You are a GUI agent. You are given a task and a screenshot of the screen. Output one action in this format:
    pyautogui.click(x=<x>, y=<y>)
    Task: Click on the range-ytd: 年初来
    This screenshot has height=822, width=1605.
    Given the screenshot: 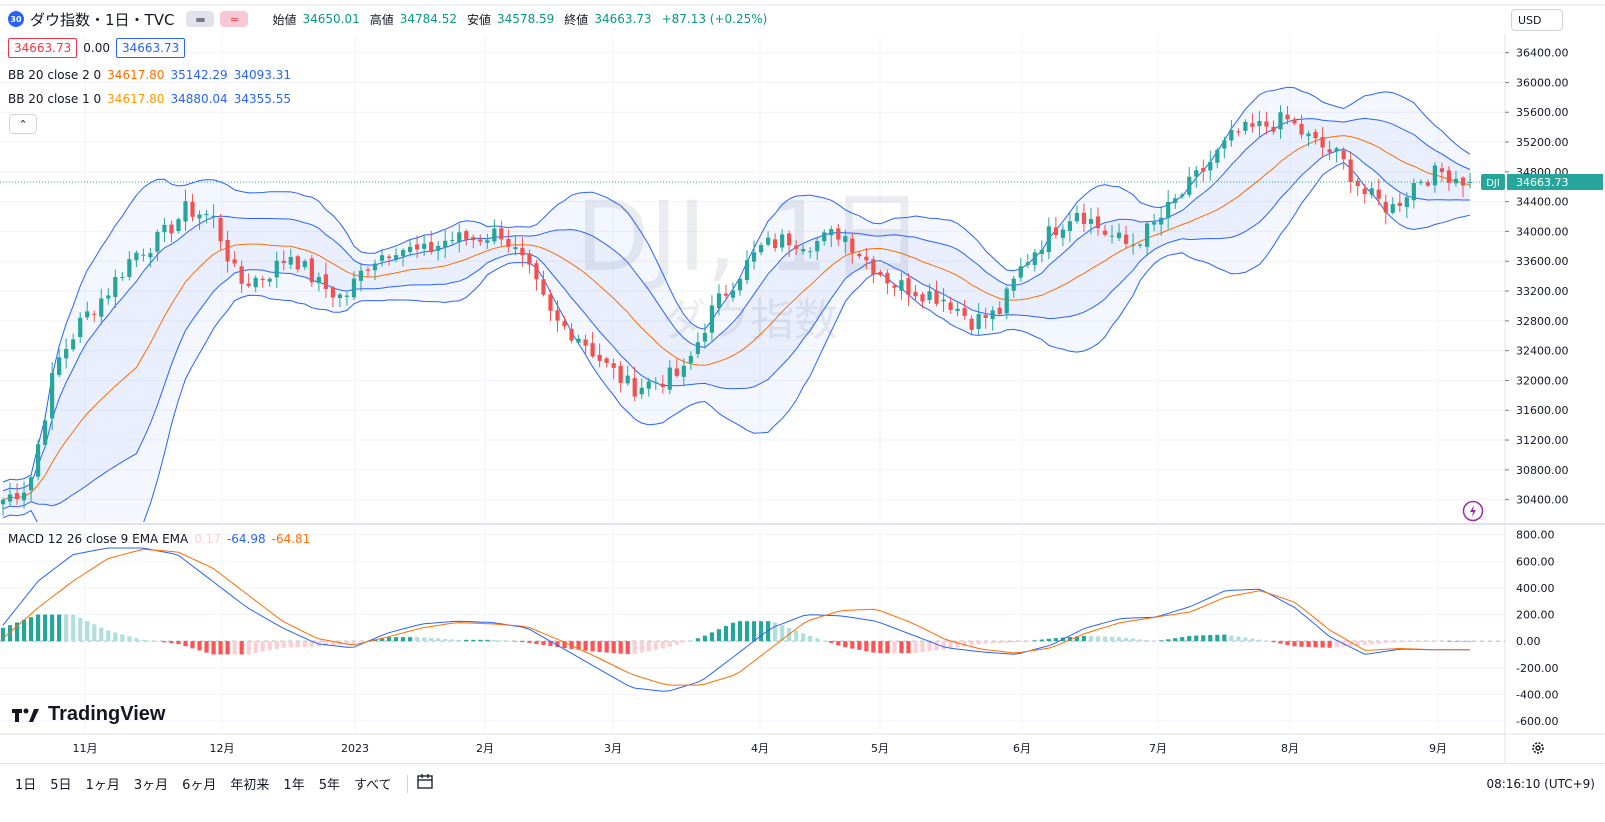 What is the action you would take?
    pyautogui.click(x=250, y=785)
    